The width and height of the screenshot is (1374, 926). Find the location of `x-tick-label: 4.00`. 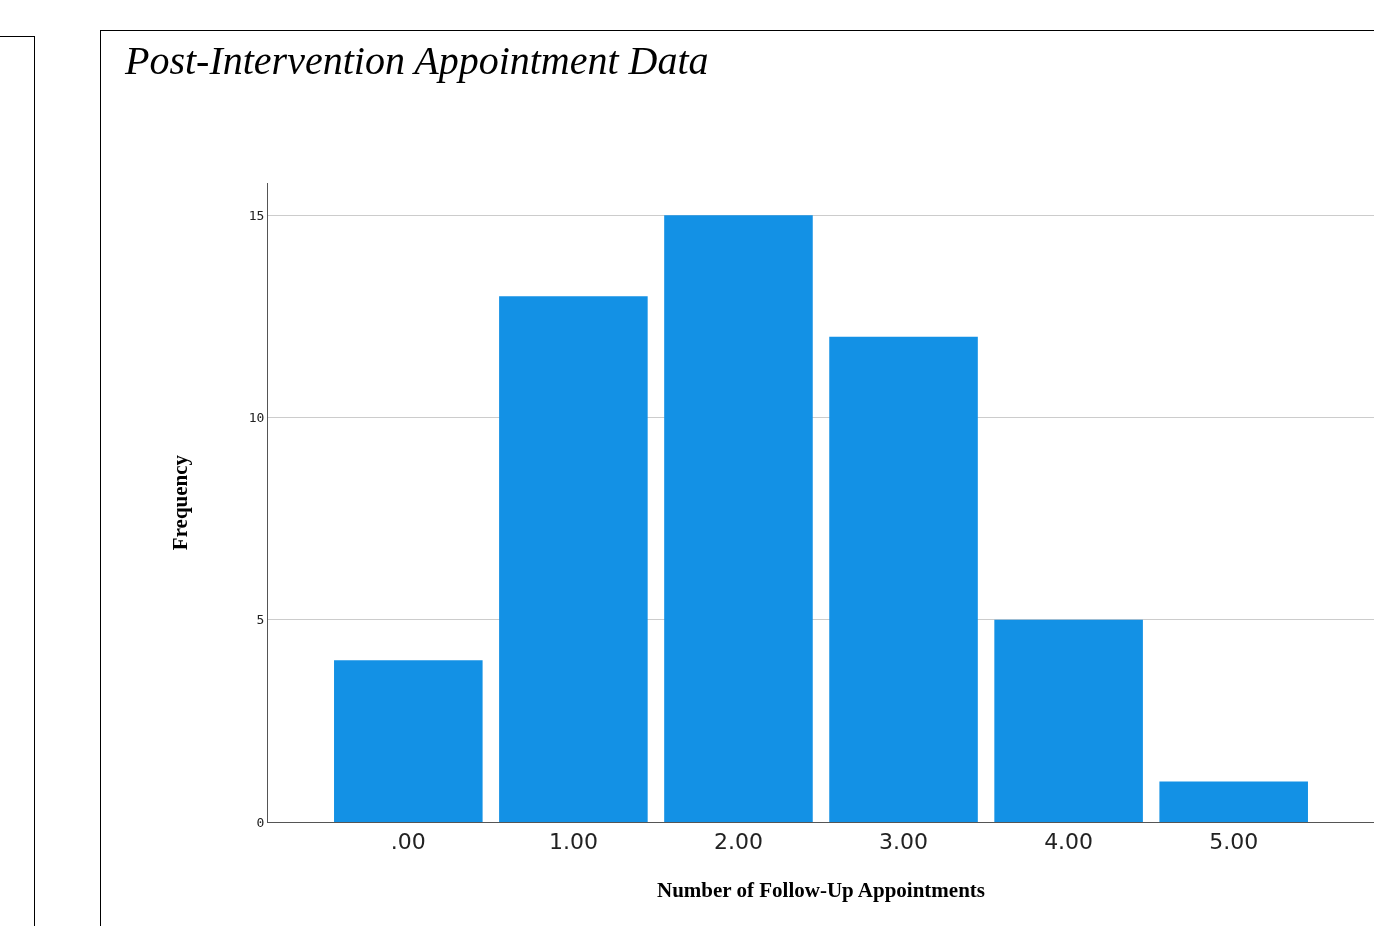

x-tick-label: 4.00 is located at coordinates (1069, 842).